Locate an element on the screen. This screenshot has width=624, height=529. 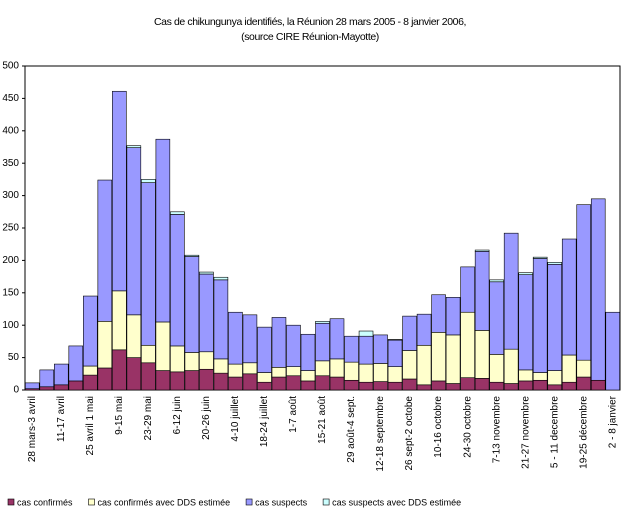
x-tick-label: 26 sept-2 octobe is located at coordinates (409, 433).